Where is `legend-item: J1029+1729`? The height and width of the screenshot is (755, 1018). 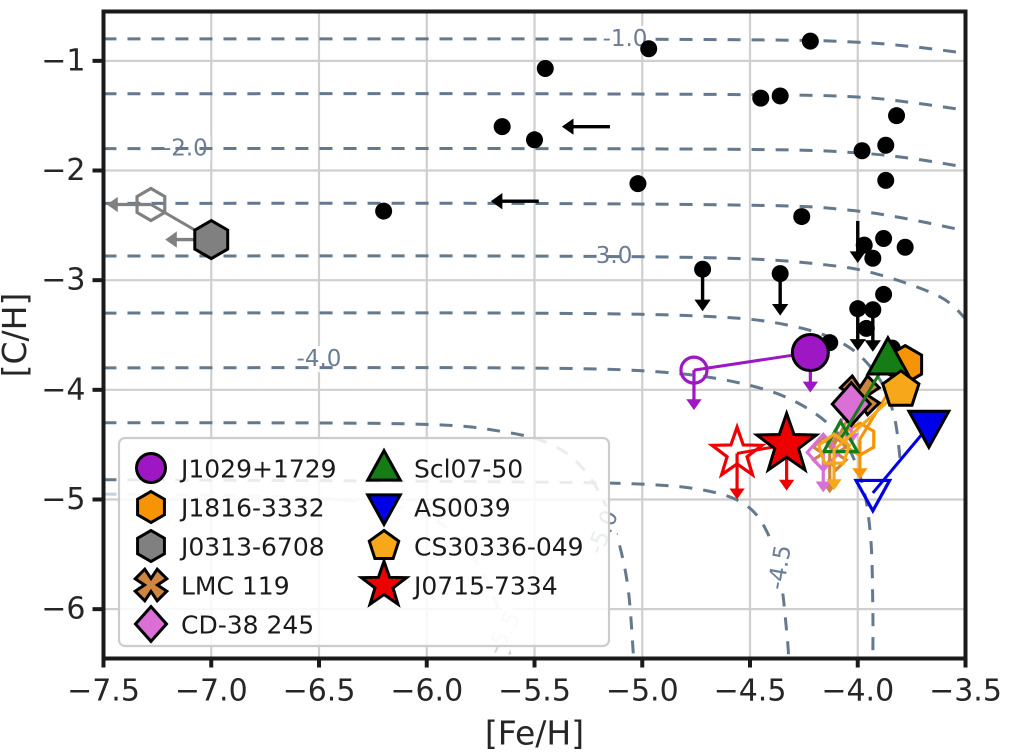 legend-item: J1029+1729 is located at coordinates (236, 468).